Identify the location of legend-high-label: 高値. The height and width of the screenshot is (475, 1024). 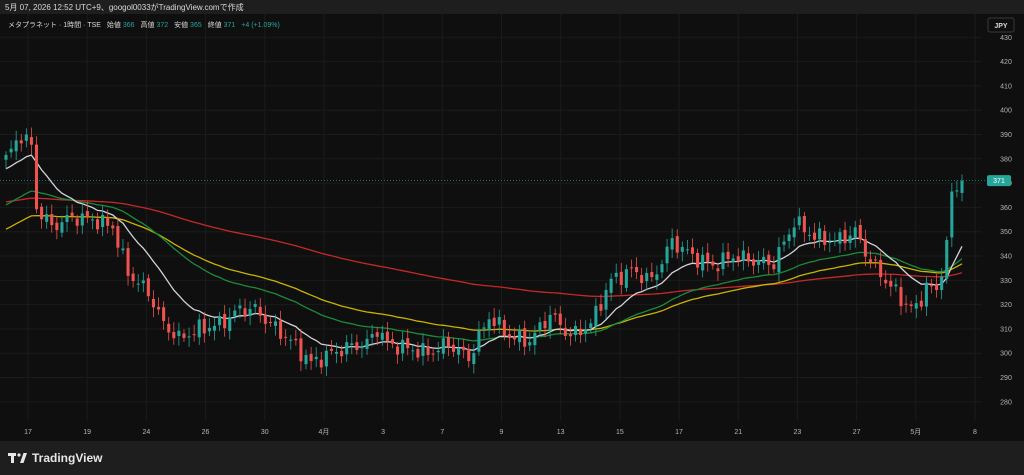
(148, 24).